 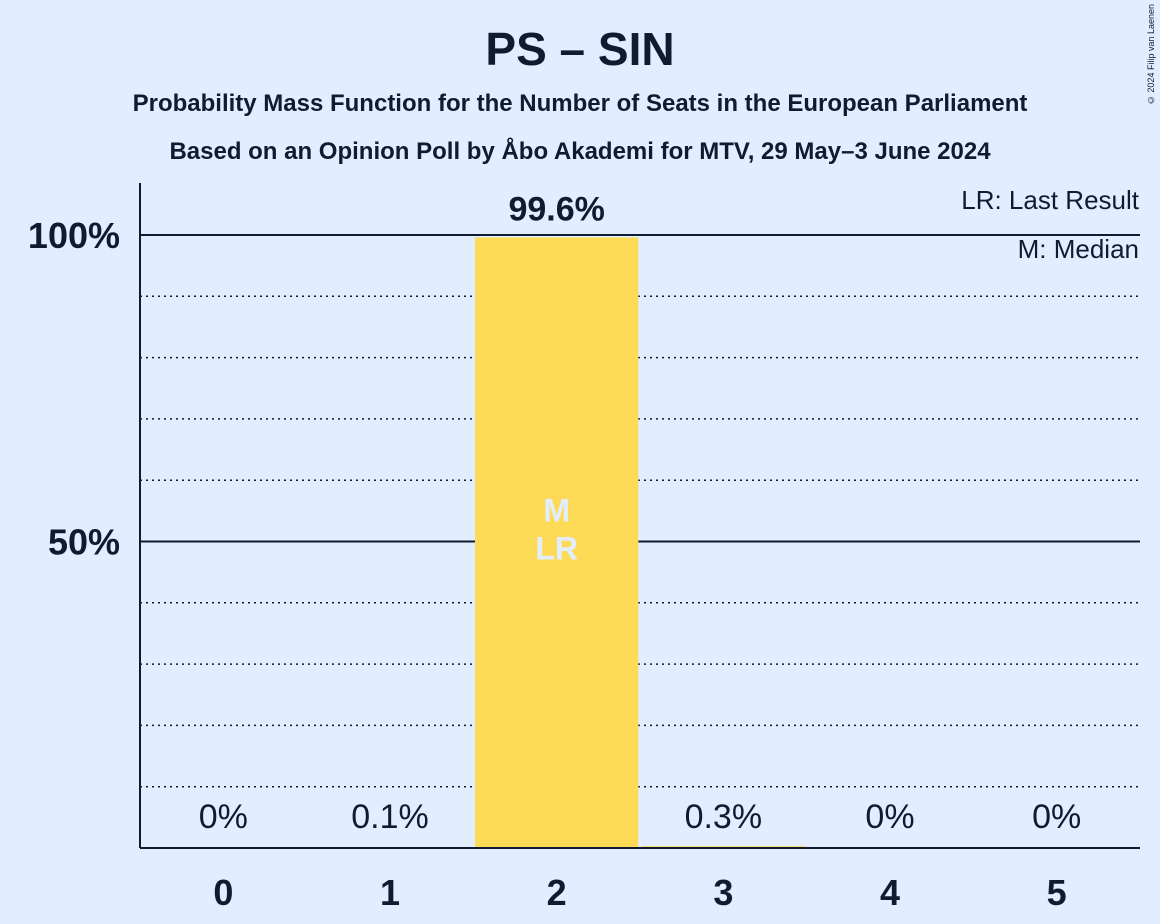 I want to click on x-tick-label: 1, so click(x=390, y=892).